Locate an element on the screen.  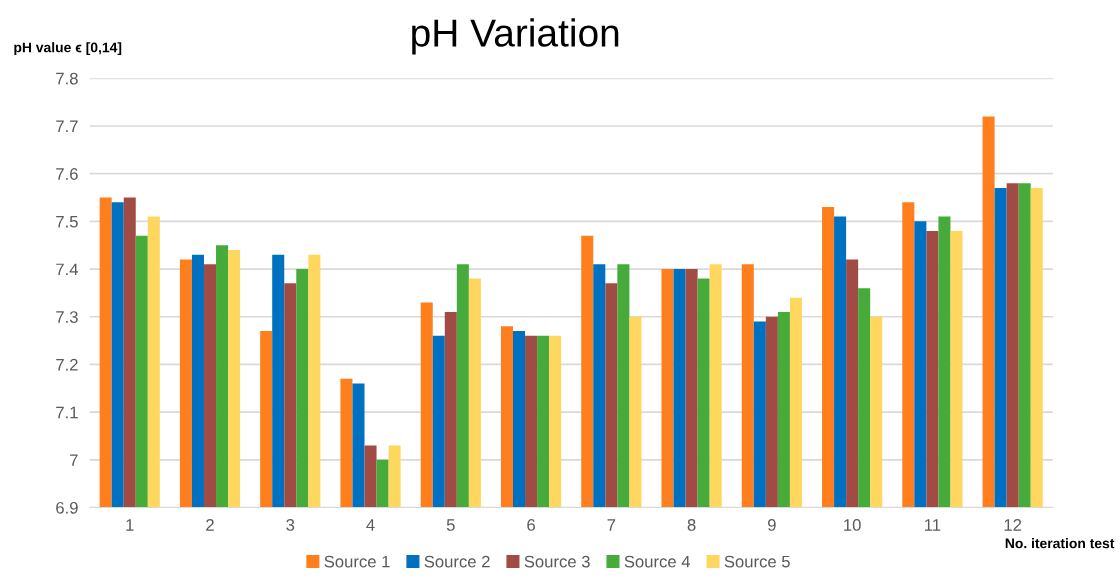
x-tick-label: 9 is located at coordinates (772, 525).